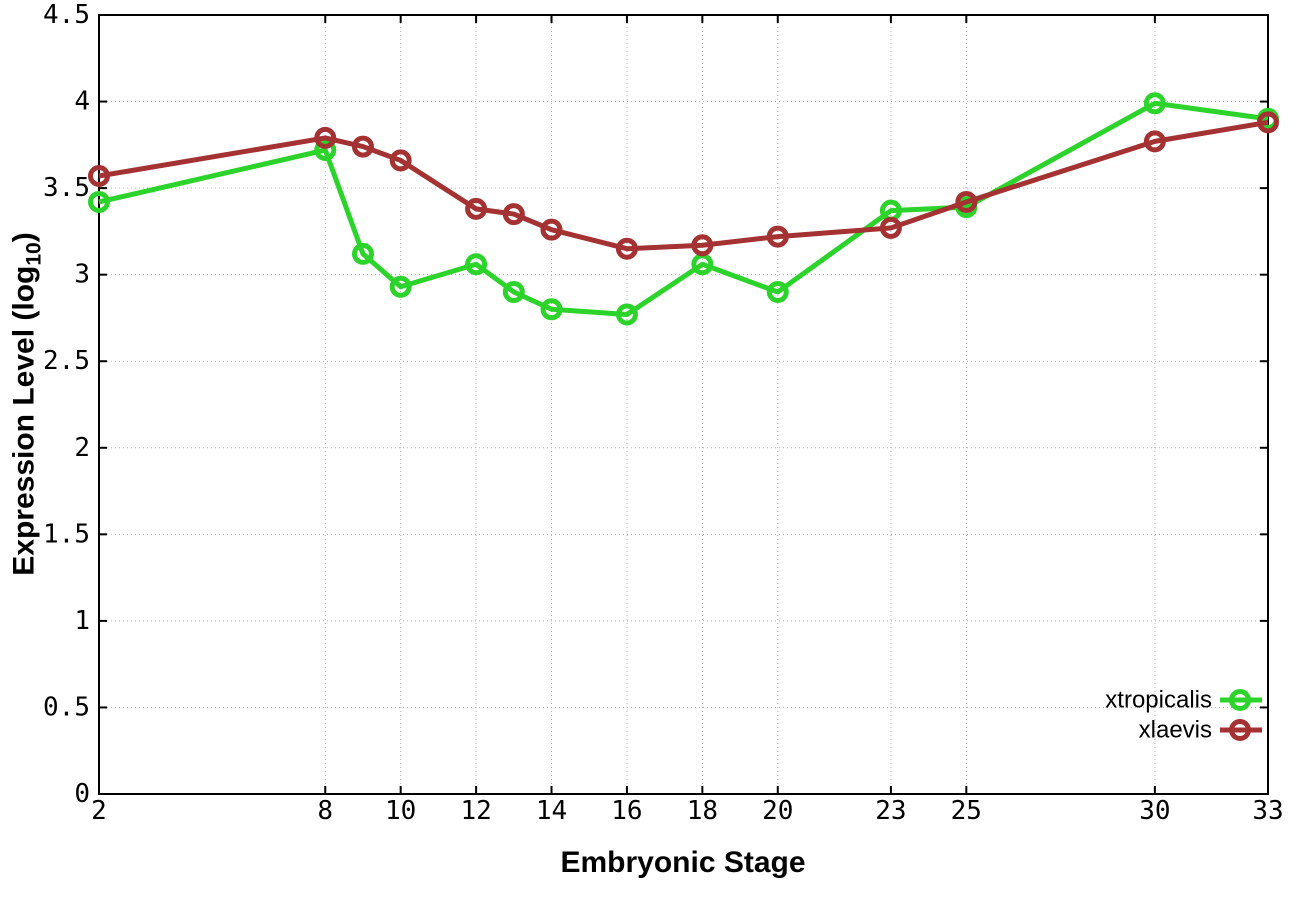  What do you see at coordinates (66, 188) in the screenshot?
I see `y-tick-label: 3.5` at bounding box center [66, 188].